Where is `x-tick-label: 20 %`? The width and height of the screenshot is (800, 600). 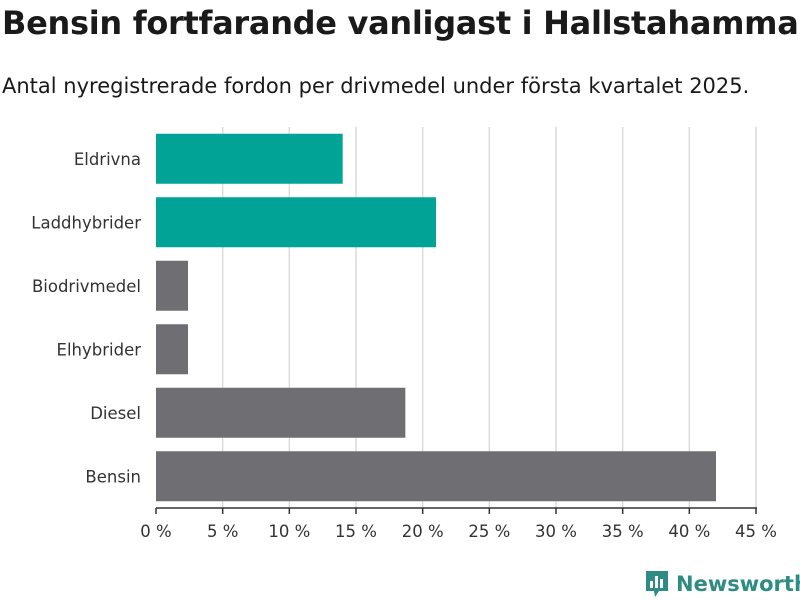 x-tick-label: 20 % is located at coordinates (423, 531).